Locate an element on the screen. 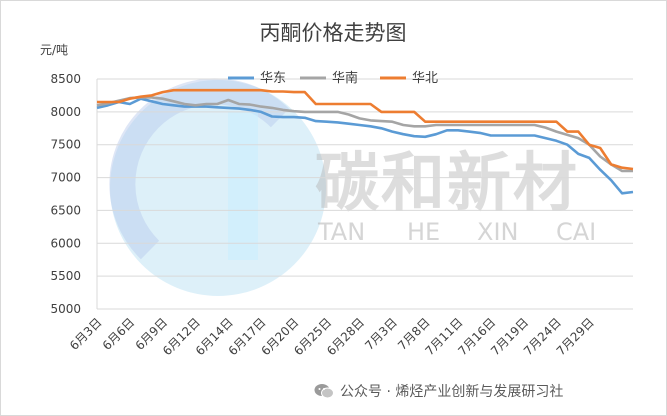  y-tick-label: 7500 is located at coordinates (65, 145).